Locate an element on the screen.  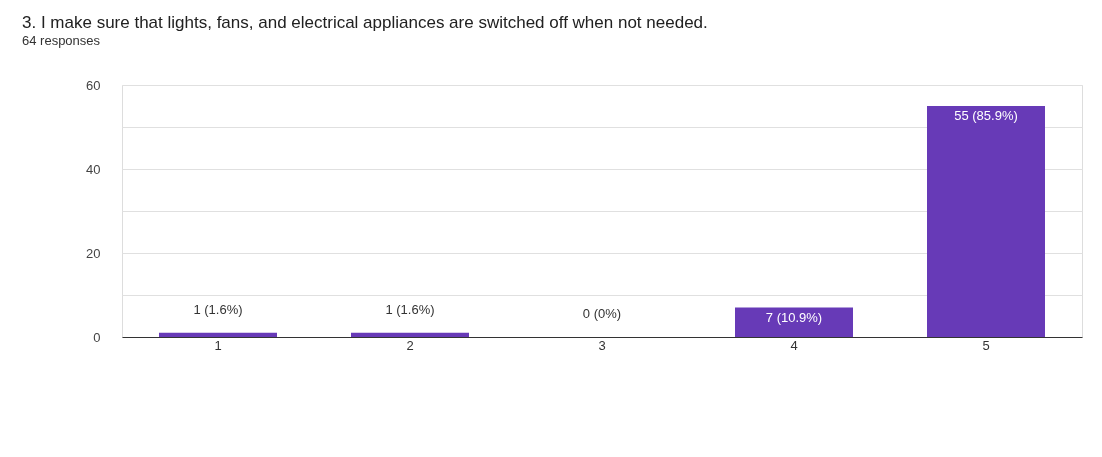
y-tick-label: 0 is located at coordinates (97, 337).